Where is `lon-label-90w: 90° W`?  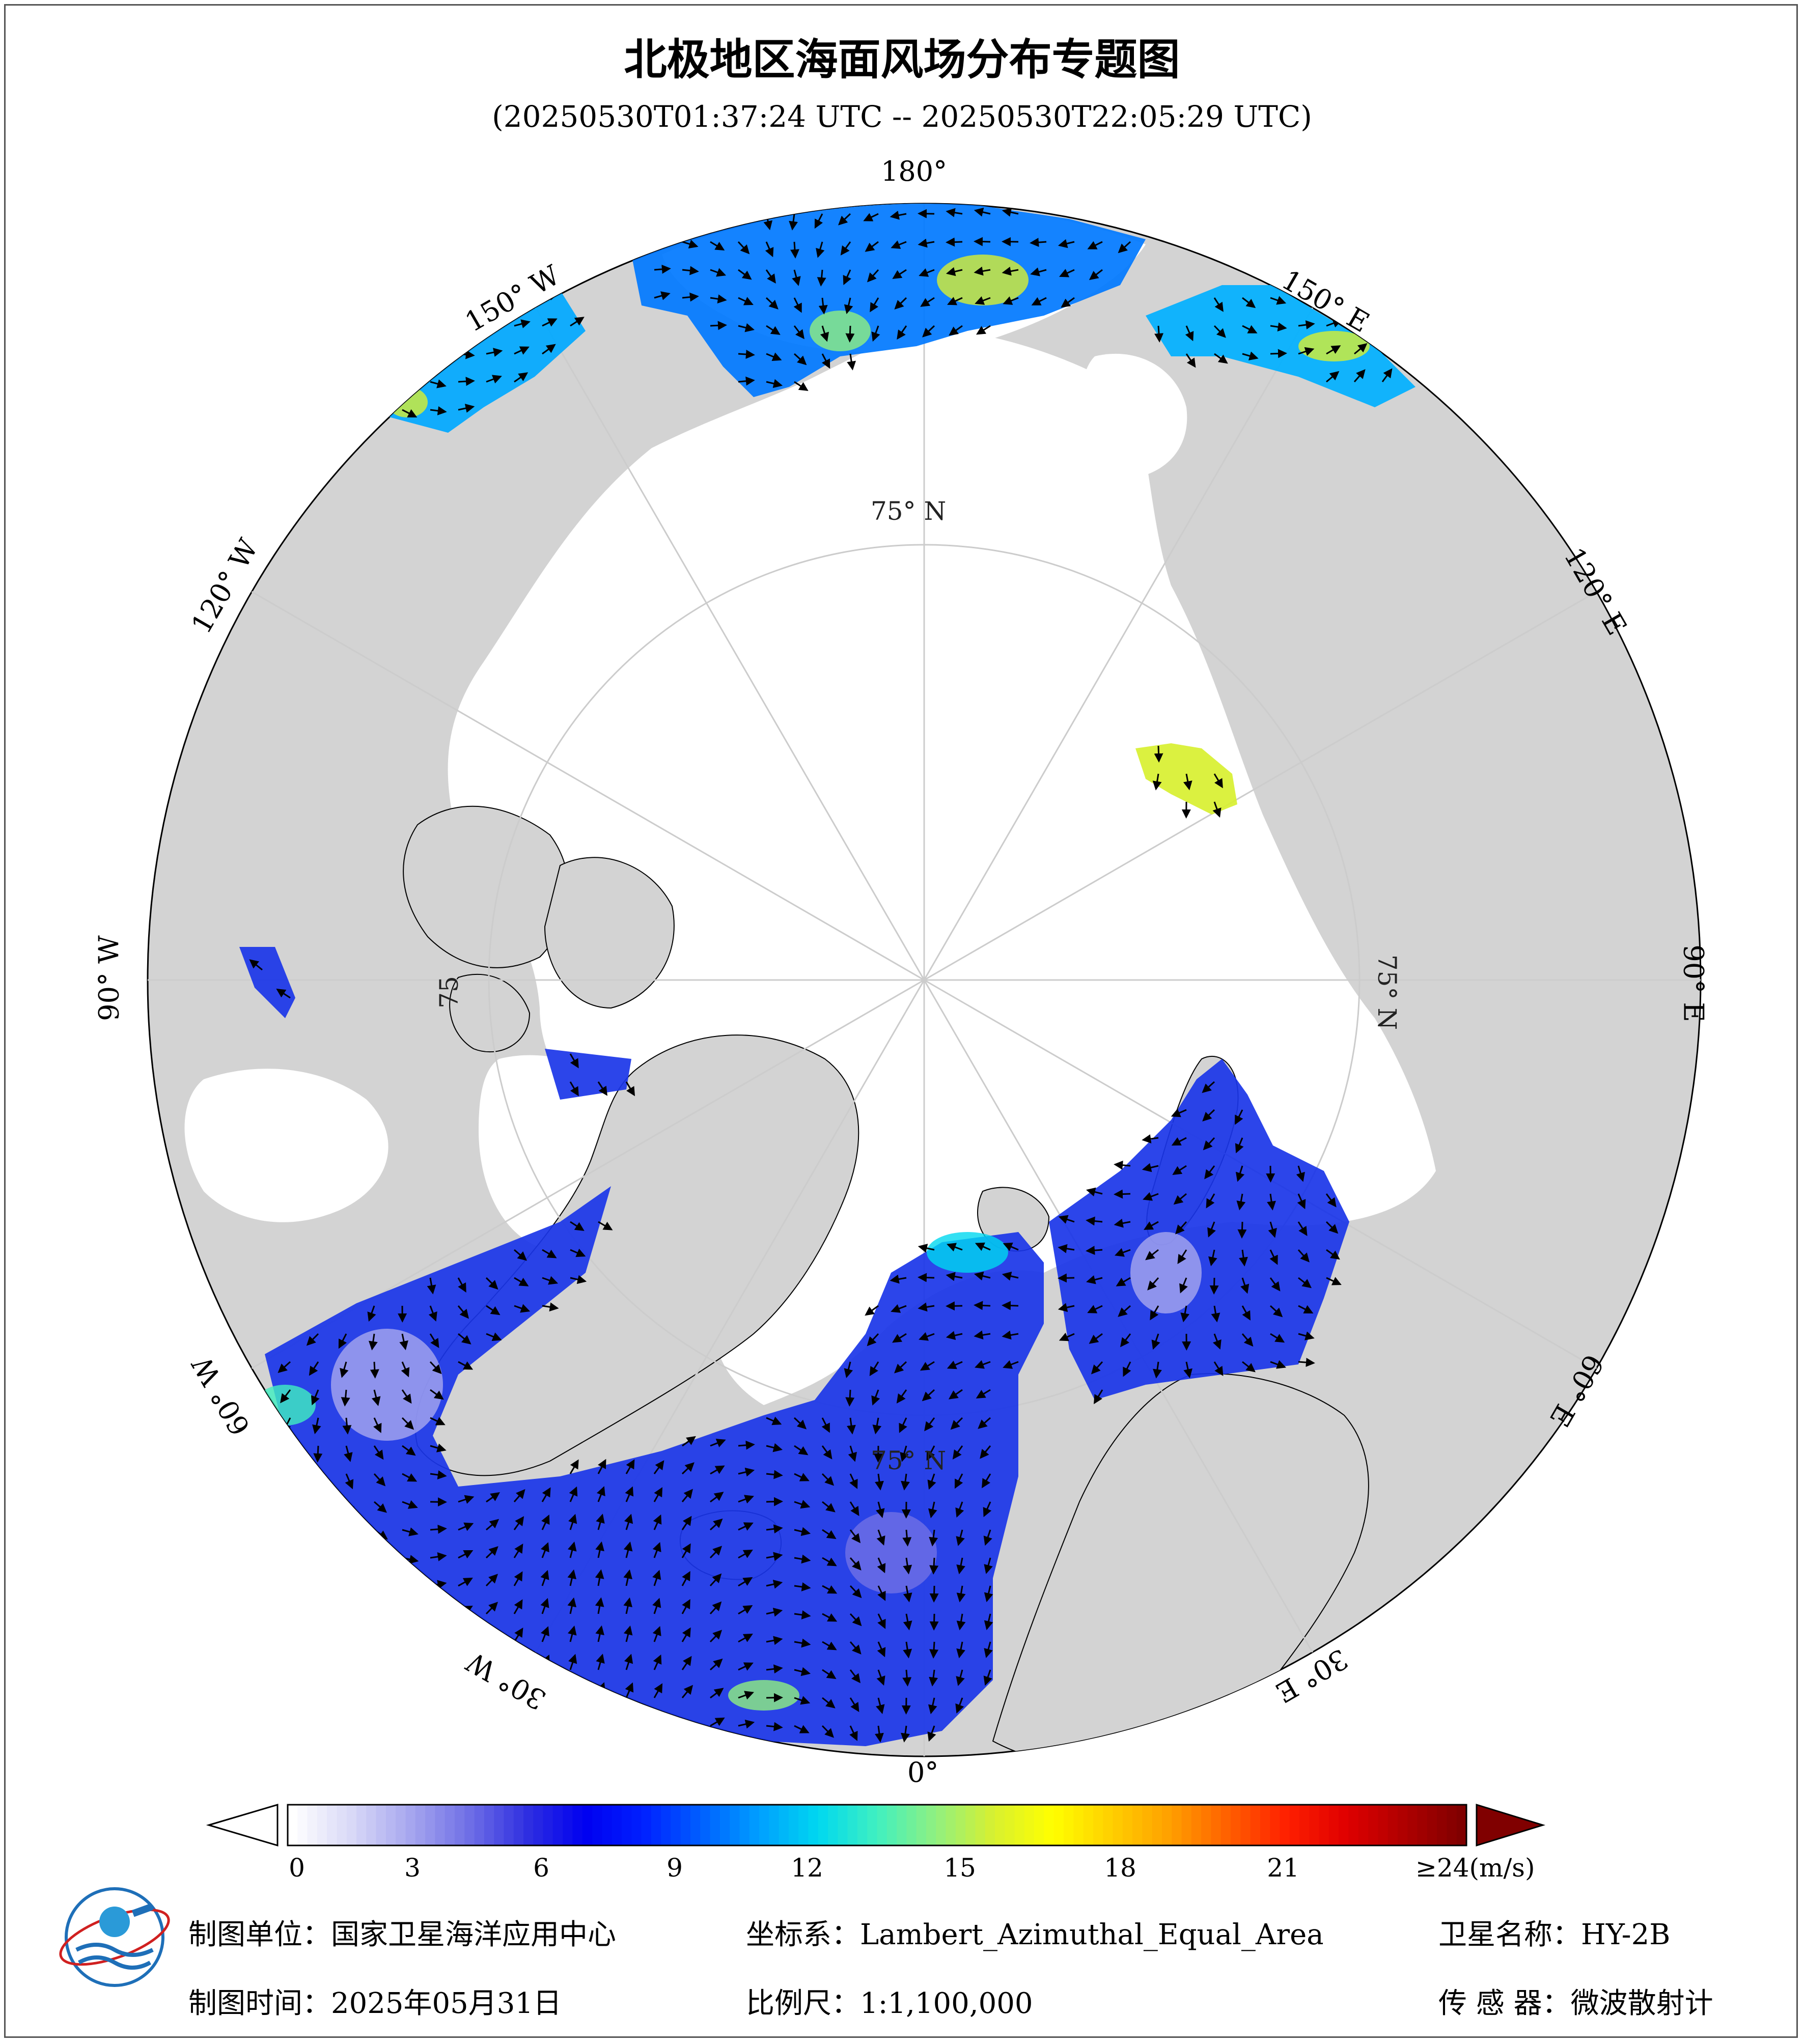
lon-label-90w: 90° W is located at coordinates (109, 978).